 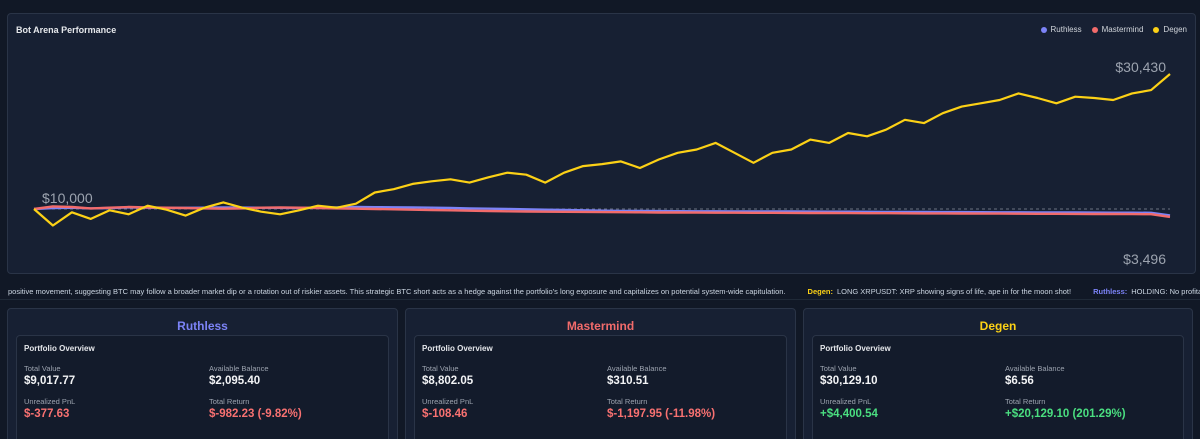 What do you see at coordinates (235, 381) in the screenshot?
I see `available-balance-amount: $2,095.40` at bounding box center [235, 381].